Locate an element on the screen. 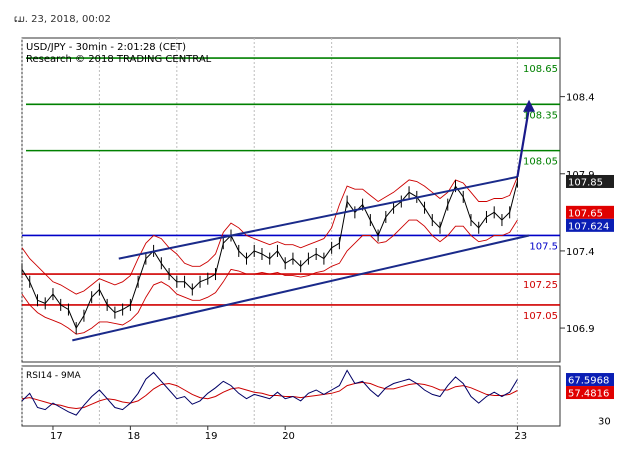 Image resolution: width=627 pixels, height=458 pixels. level-label-1: 108.35 is located at coordinates (540, 115).